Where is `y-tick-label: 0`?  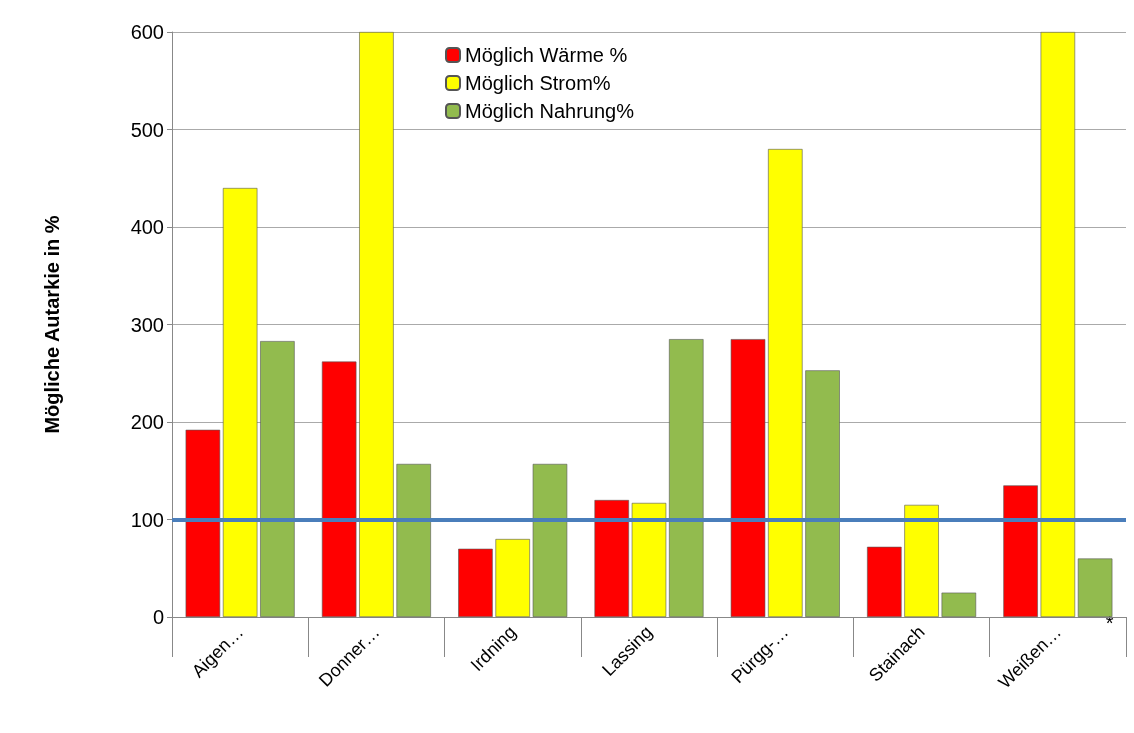
y-tick-label: 0 is located at coordinates (158, 617).